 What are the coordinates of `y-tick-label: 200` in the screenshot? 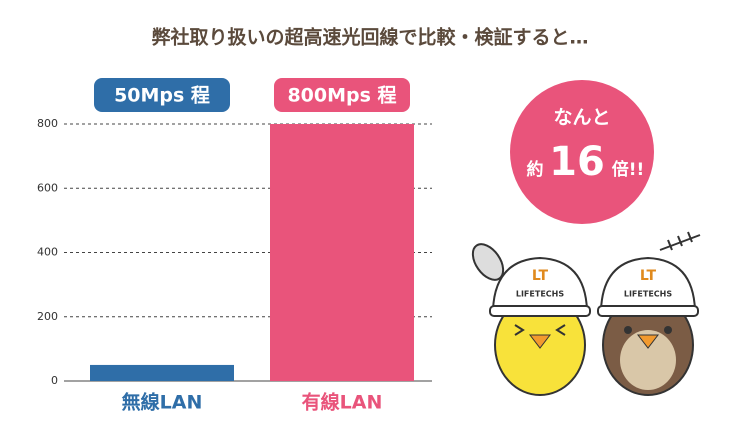 It's located at (47, 316).